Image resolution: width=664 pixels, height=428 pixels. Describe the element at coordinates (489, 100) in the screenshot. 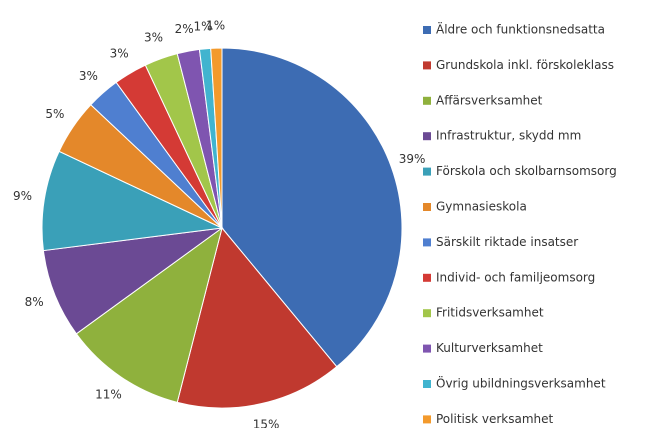

I see `legend-label: Affärsverksamhet` at that location.